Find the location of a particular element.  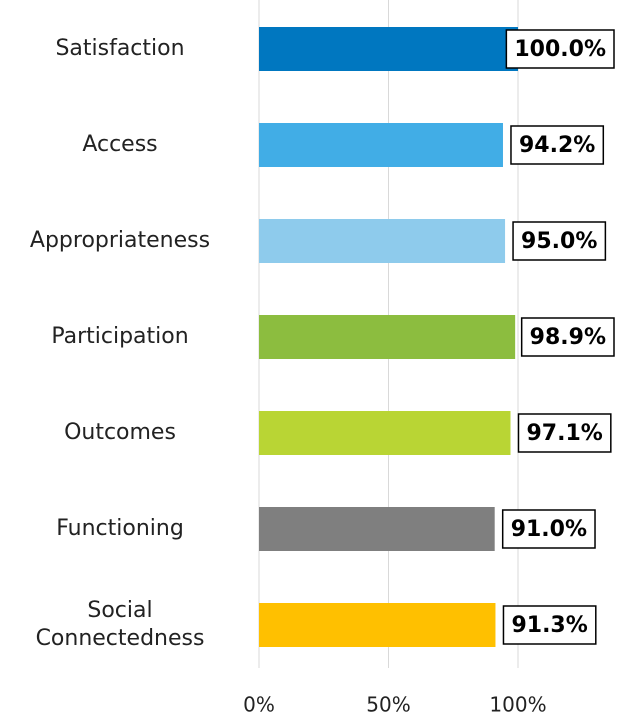

value-label: 98.9% is located at coordinates (568, 337).